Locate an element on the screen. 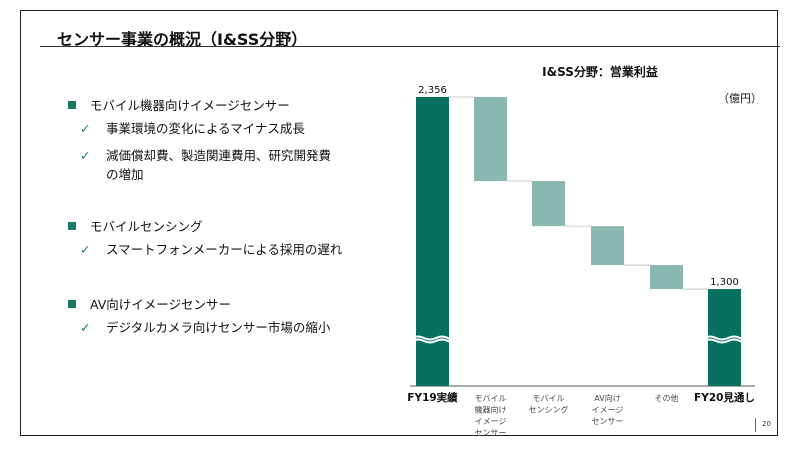 The image size is (800, 450). bullet-heading: モバイル機器向けイメージセンサー is located at coordinates (179, 104).